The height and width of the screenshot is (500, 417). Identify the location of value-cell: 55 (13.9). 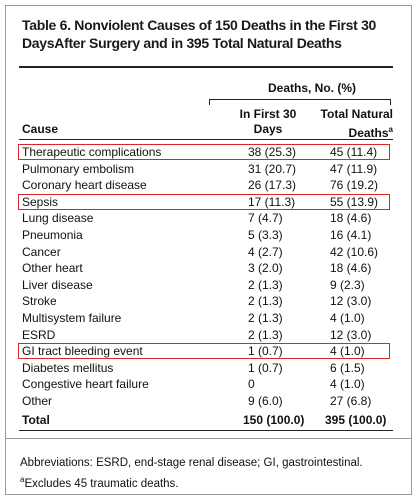
(354, 201).